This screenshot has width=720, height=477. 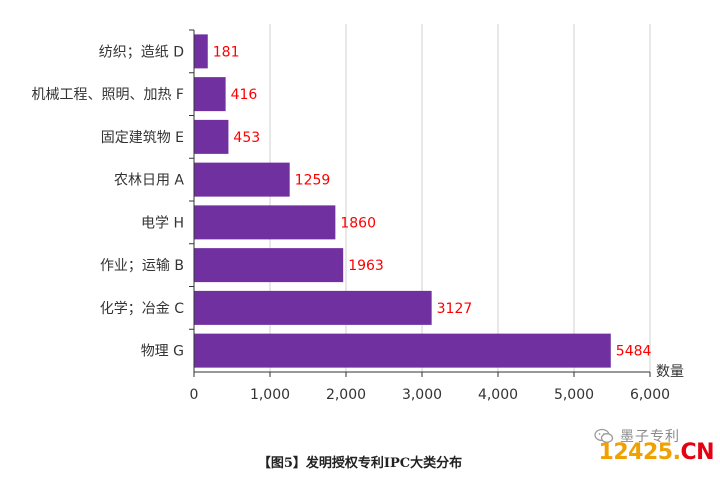 I want to click on x-tick-label: 5,000, so click(x=574, y=395).